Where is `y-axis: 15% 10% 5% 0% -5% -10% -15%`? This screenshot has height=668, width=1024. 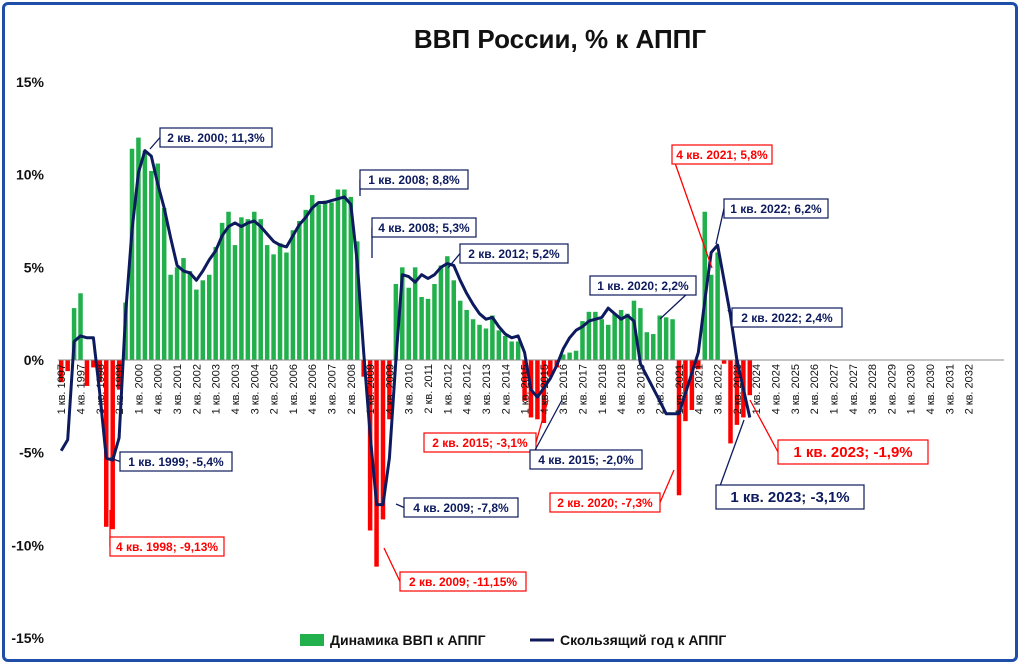 y-axis: 15% 10% 5% 0% -5% -10% -15% is located at coordinates (27, 360).